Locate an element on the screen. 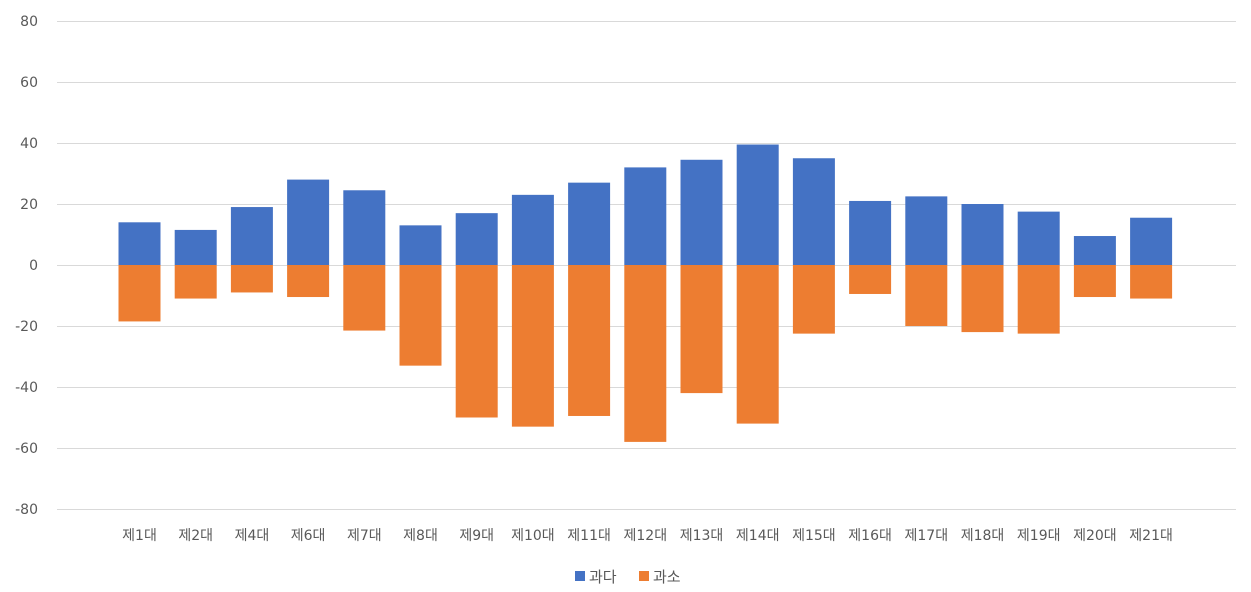  x-category-label: 제14대 is located at coordinates (758, 536).